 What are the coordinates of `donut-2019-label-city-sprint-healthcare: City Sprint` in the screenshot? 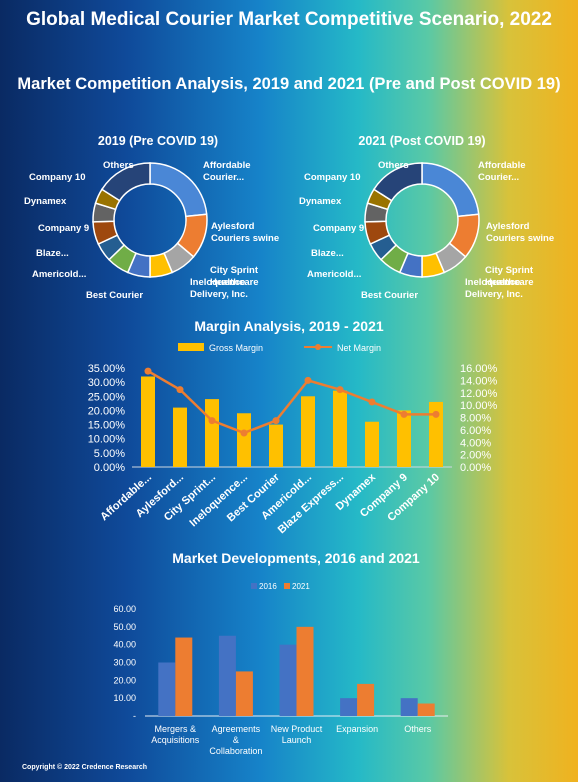 It's located at (234, 270).